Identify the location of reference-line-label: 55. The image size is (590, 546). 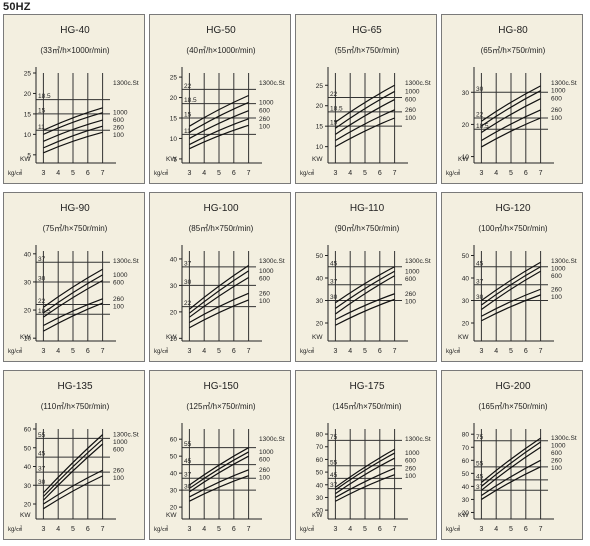
(188, 444).